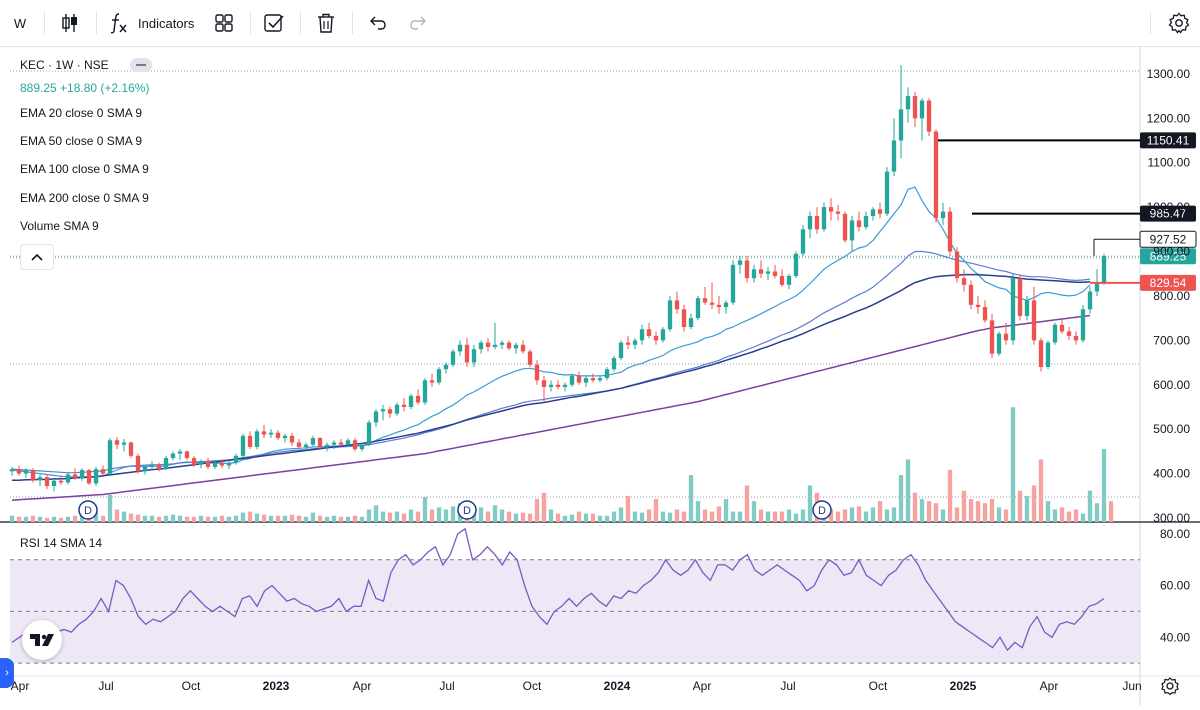  What do you see at coordinates (37, 257) in the screenshot?
I see `collapse-legend-button` at bounding box center [37, 257].